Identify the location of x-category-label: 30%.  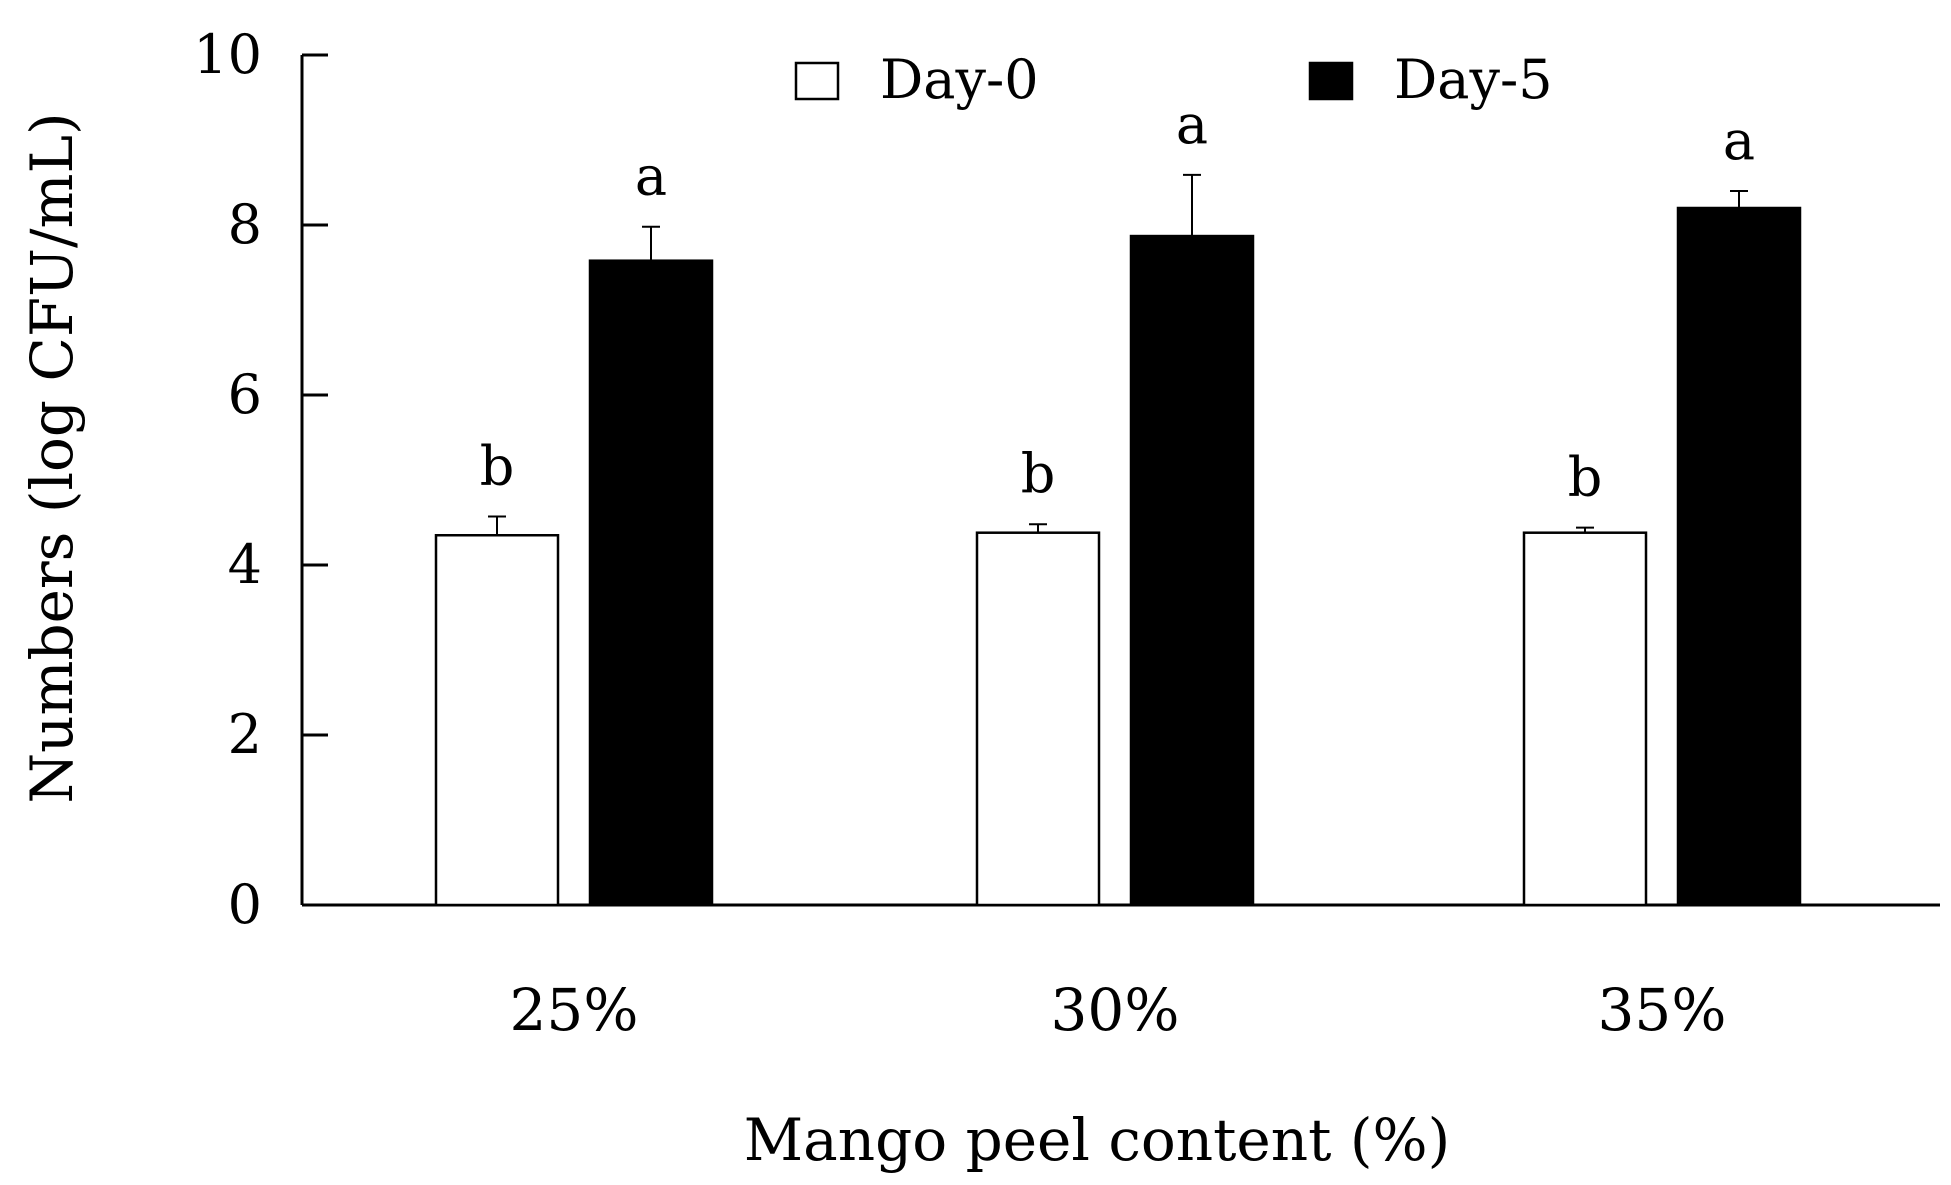
(1115, 1010).